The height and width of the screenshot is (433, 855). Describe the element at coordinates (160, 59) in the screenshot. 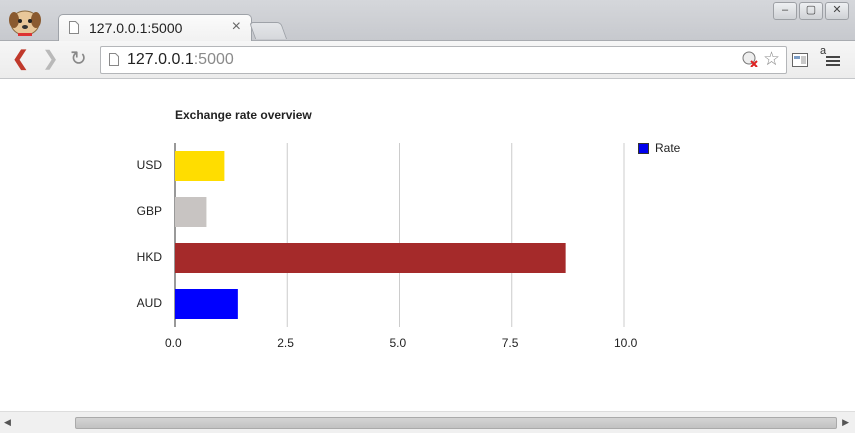

I see `url-host: 127.0.0.1` at that location.